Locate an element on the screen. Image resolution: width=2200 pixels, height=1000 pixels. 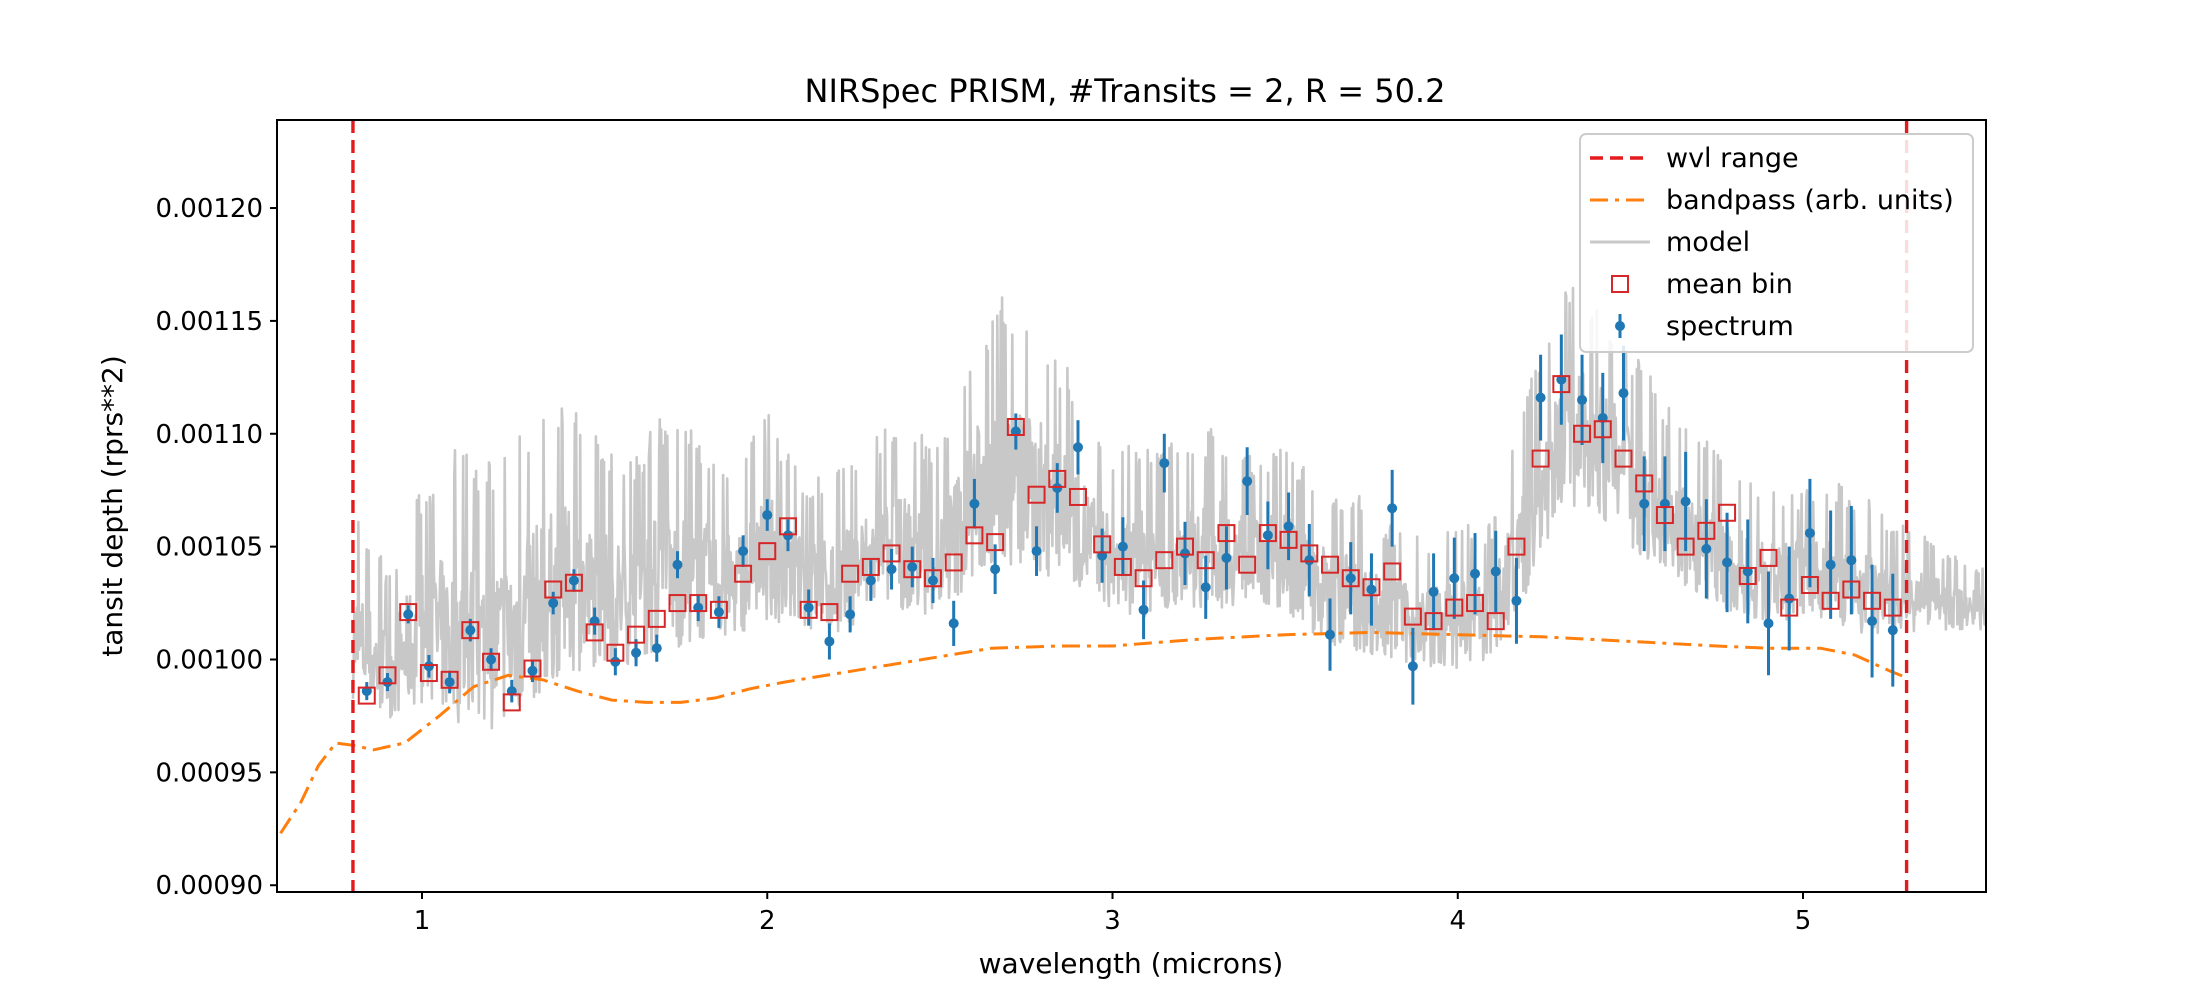
legend-label: wvl range is located at coordinates (1732, 158).